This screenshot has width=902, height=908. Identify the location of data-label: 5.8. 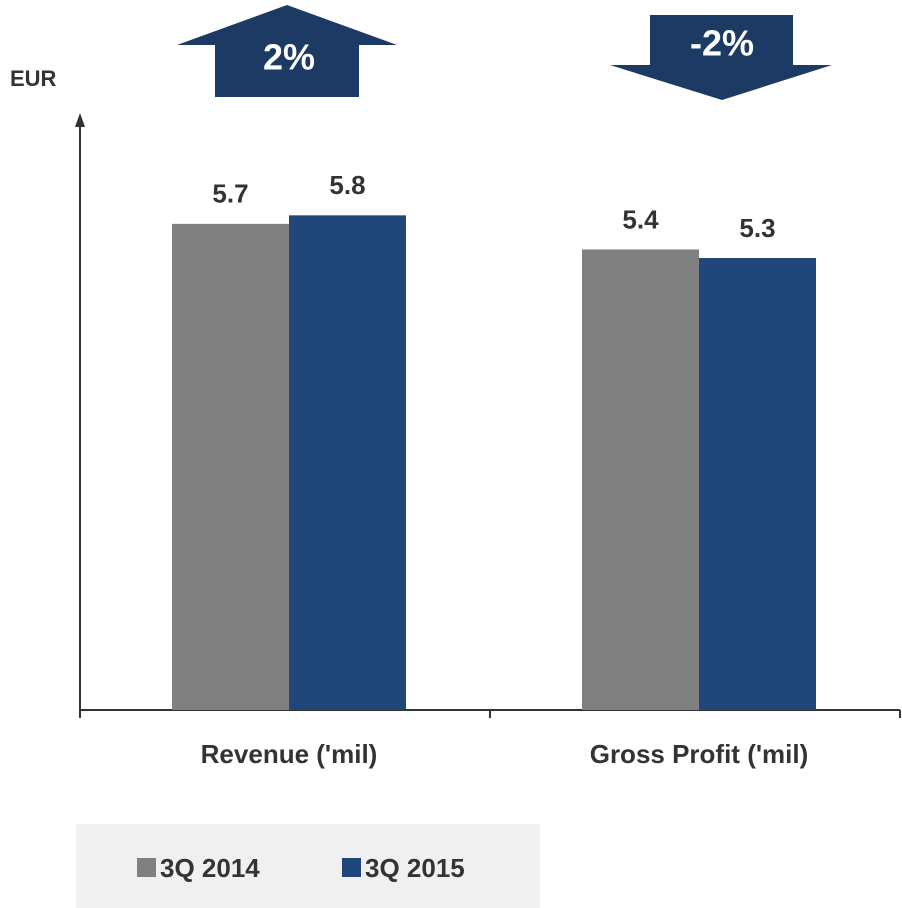
(347, 185).